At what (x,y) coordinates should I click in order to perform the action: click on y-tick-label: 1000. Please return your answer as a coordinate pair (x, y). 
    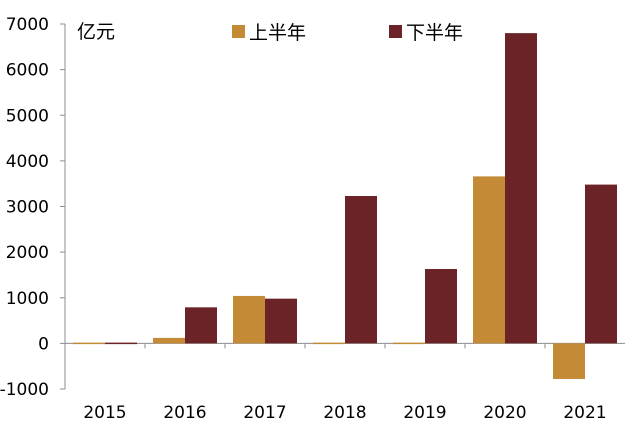
    Looking at the image, I should click on (27, 299).